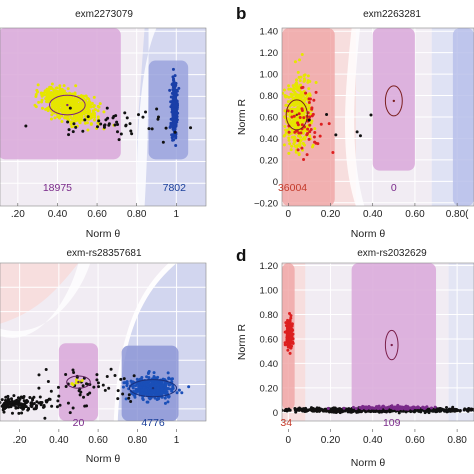  Describe the element at coordinates (153, 423) in the screenshot. I see `genotype-count: 4776` at that location.